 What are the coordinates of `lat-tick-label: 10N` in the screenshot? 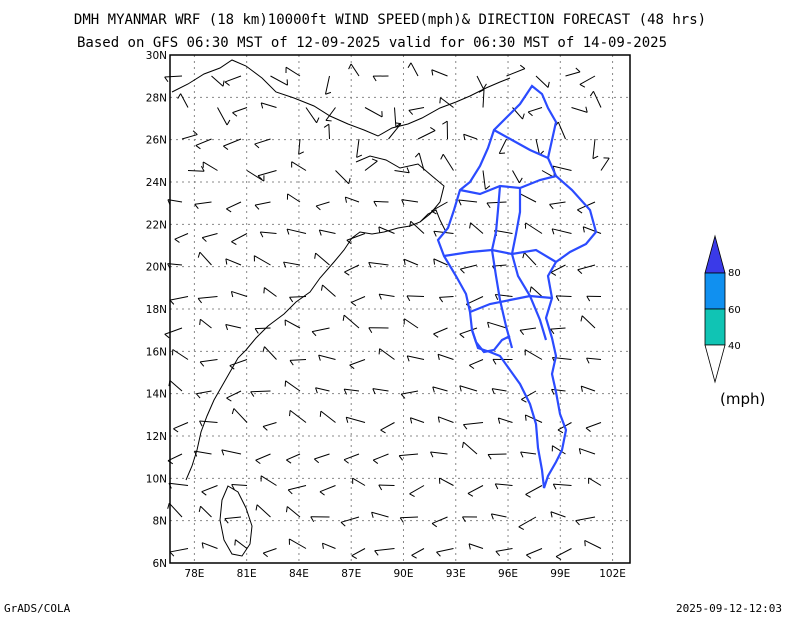 It's located at (156, 479).